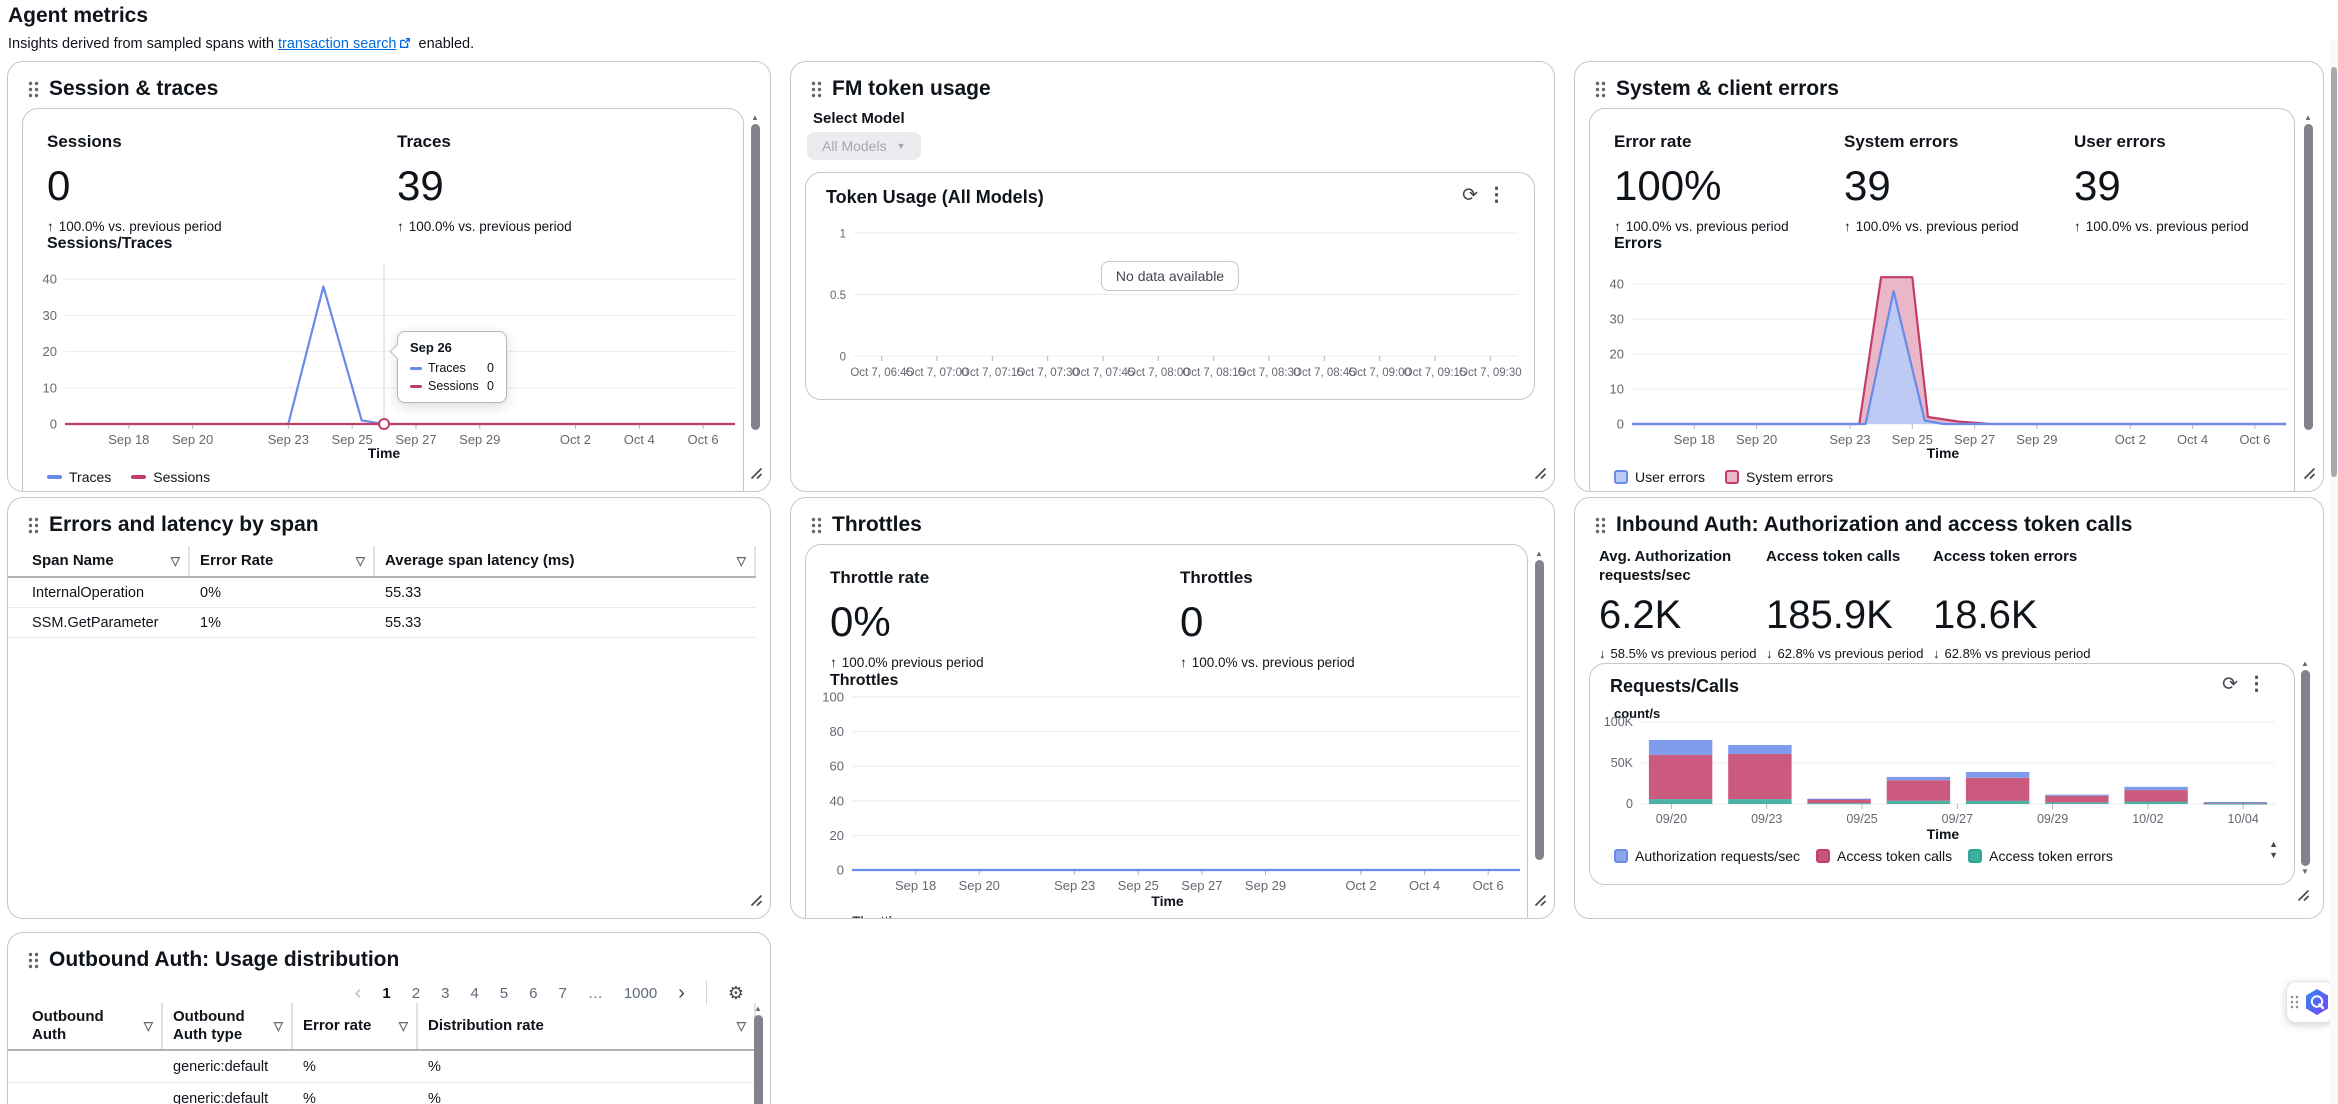 This screenshot has width=2338, height=1104. Describe the element at coordinates (1779, 477) in the screenshot. I see `legend-item: System errors` at that location.